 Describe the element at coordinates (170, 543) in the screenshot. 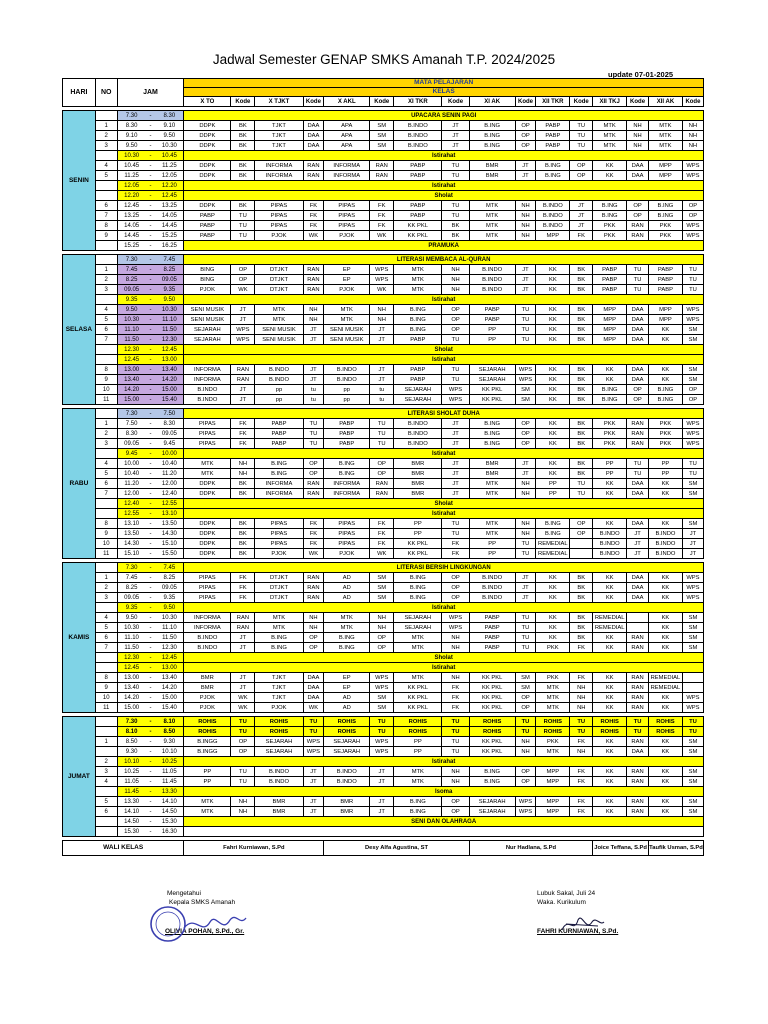

I see `time-end: 15.10` at that location.